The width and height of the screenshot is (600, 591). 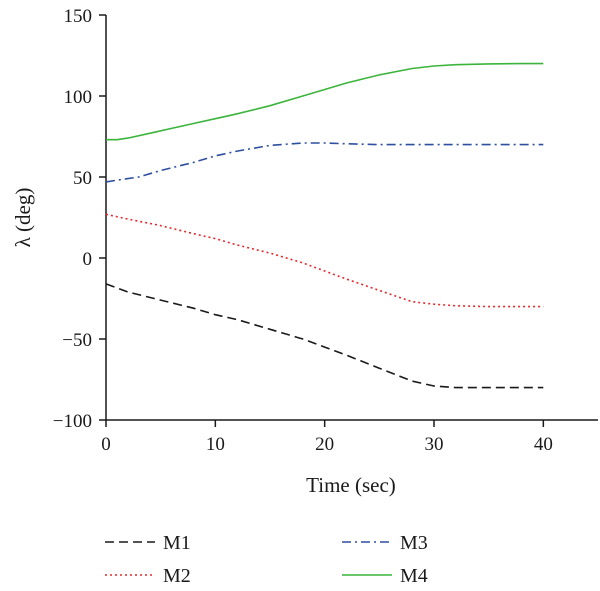 What do you see at coordinates (414, 576) in the screenshot?
I see `legend-label-m4: M4` at bounding box center [414, 576].